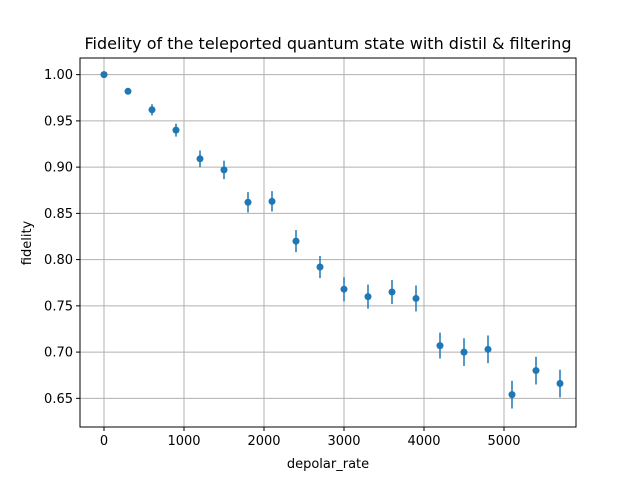 The image size is (640, 480). What do you see at coordinates (58, 306) in the screenshot?
I see `y-tick-label: 0.75` at bounding box center [58, 306].